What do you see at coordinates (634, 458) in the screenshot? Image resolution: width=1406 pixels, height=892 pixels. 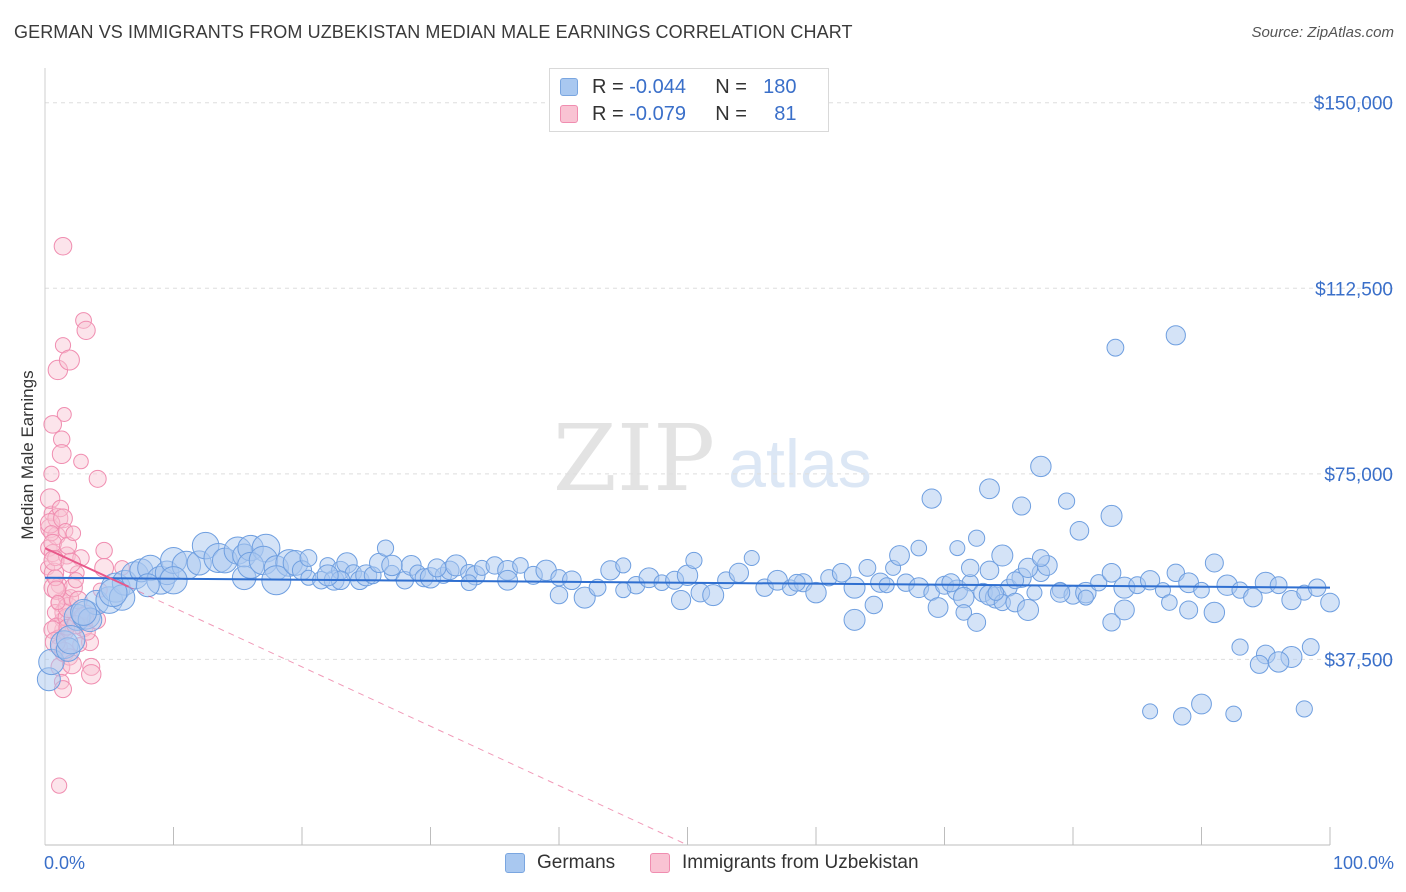 I see `watermark-zip: ZIP` at bounding box center [634, 458].